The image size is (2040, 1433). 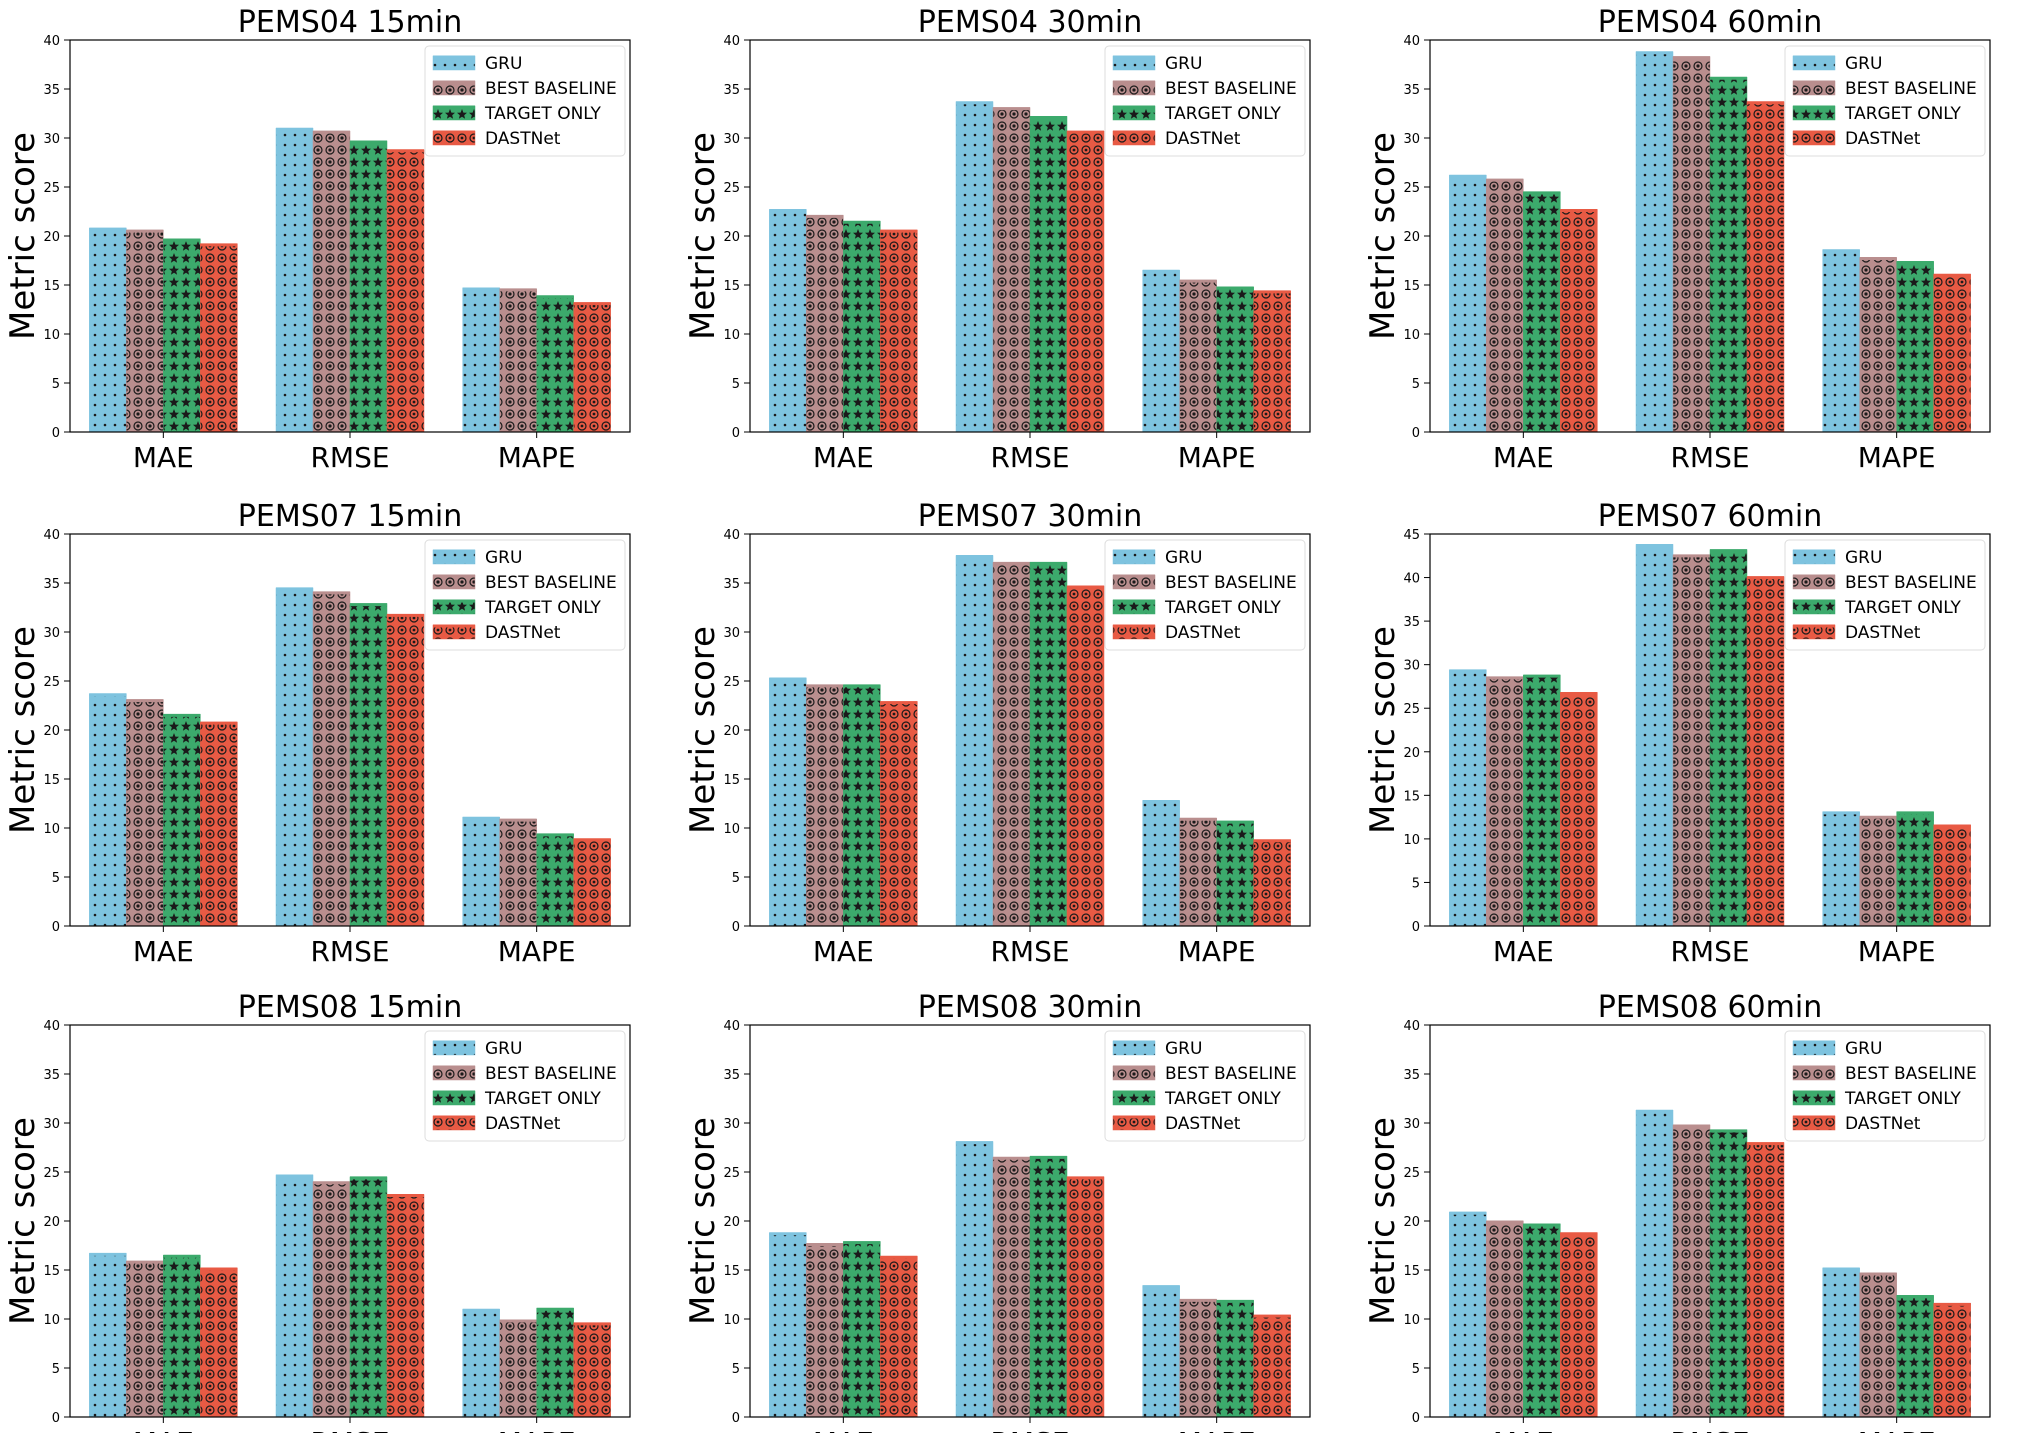 What do you see at coordinates (1411, 335) in the screenshot?
I see `y-tick-label: 10` at bounding box center [1411, 335].